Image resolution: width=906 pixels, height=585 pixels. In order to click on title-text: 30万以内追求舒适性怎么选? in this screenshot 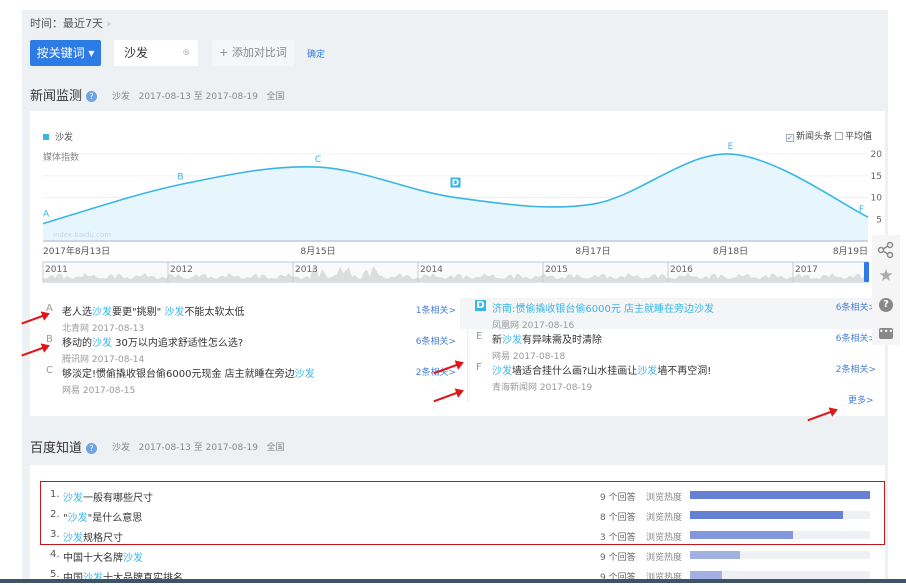, I will do `click(178, 343)`.